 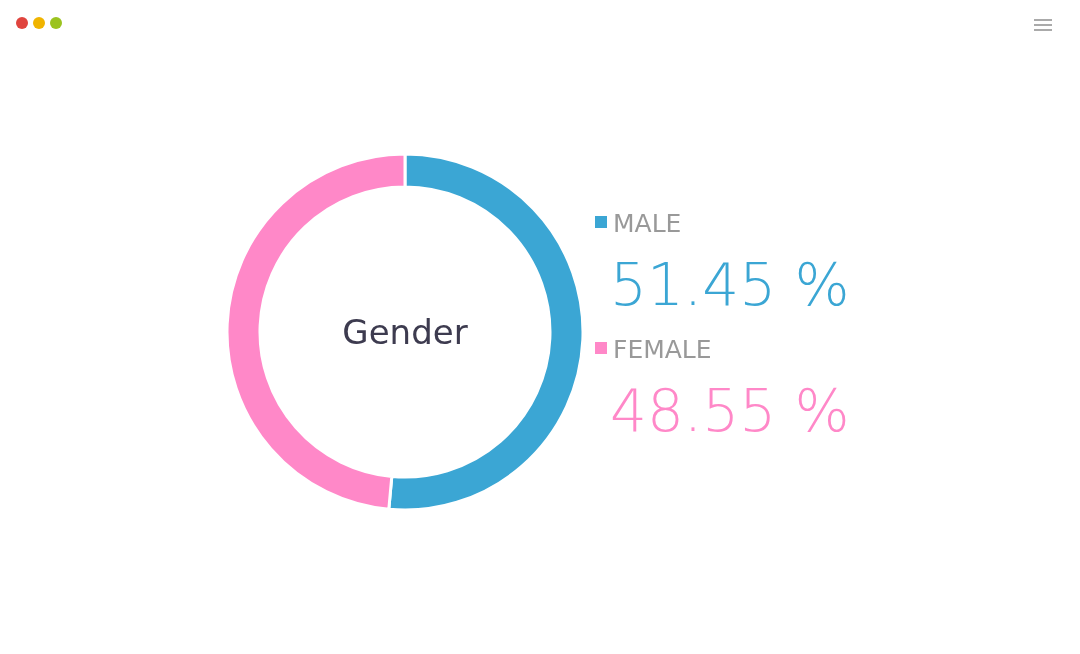 I want to click on legend-label: FEMALE, so click(x=662, y=349).